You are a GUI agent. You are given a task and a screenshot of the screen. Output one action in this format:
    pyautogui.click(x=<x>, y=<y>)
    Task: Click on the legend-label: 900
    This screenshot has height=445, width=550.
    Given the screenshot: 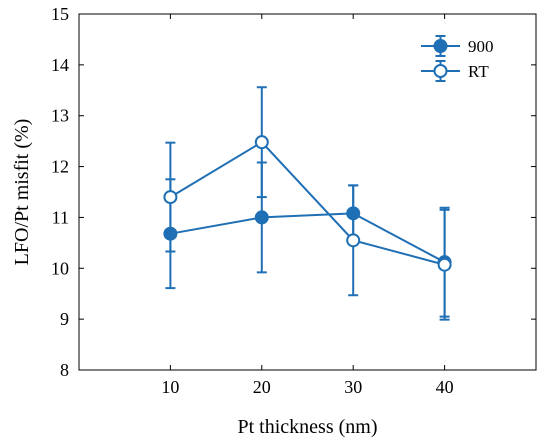 What is the action you would take?
    pyautogui.click(x=481, y=46)
    